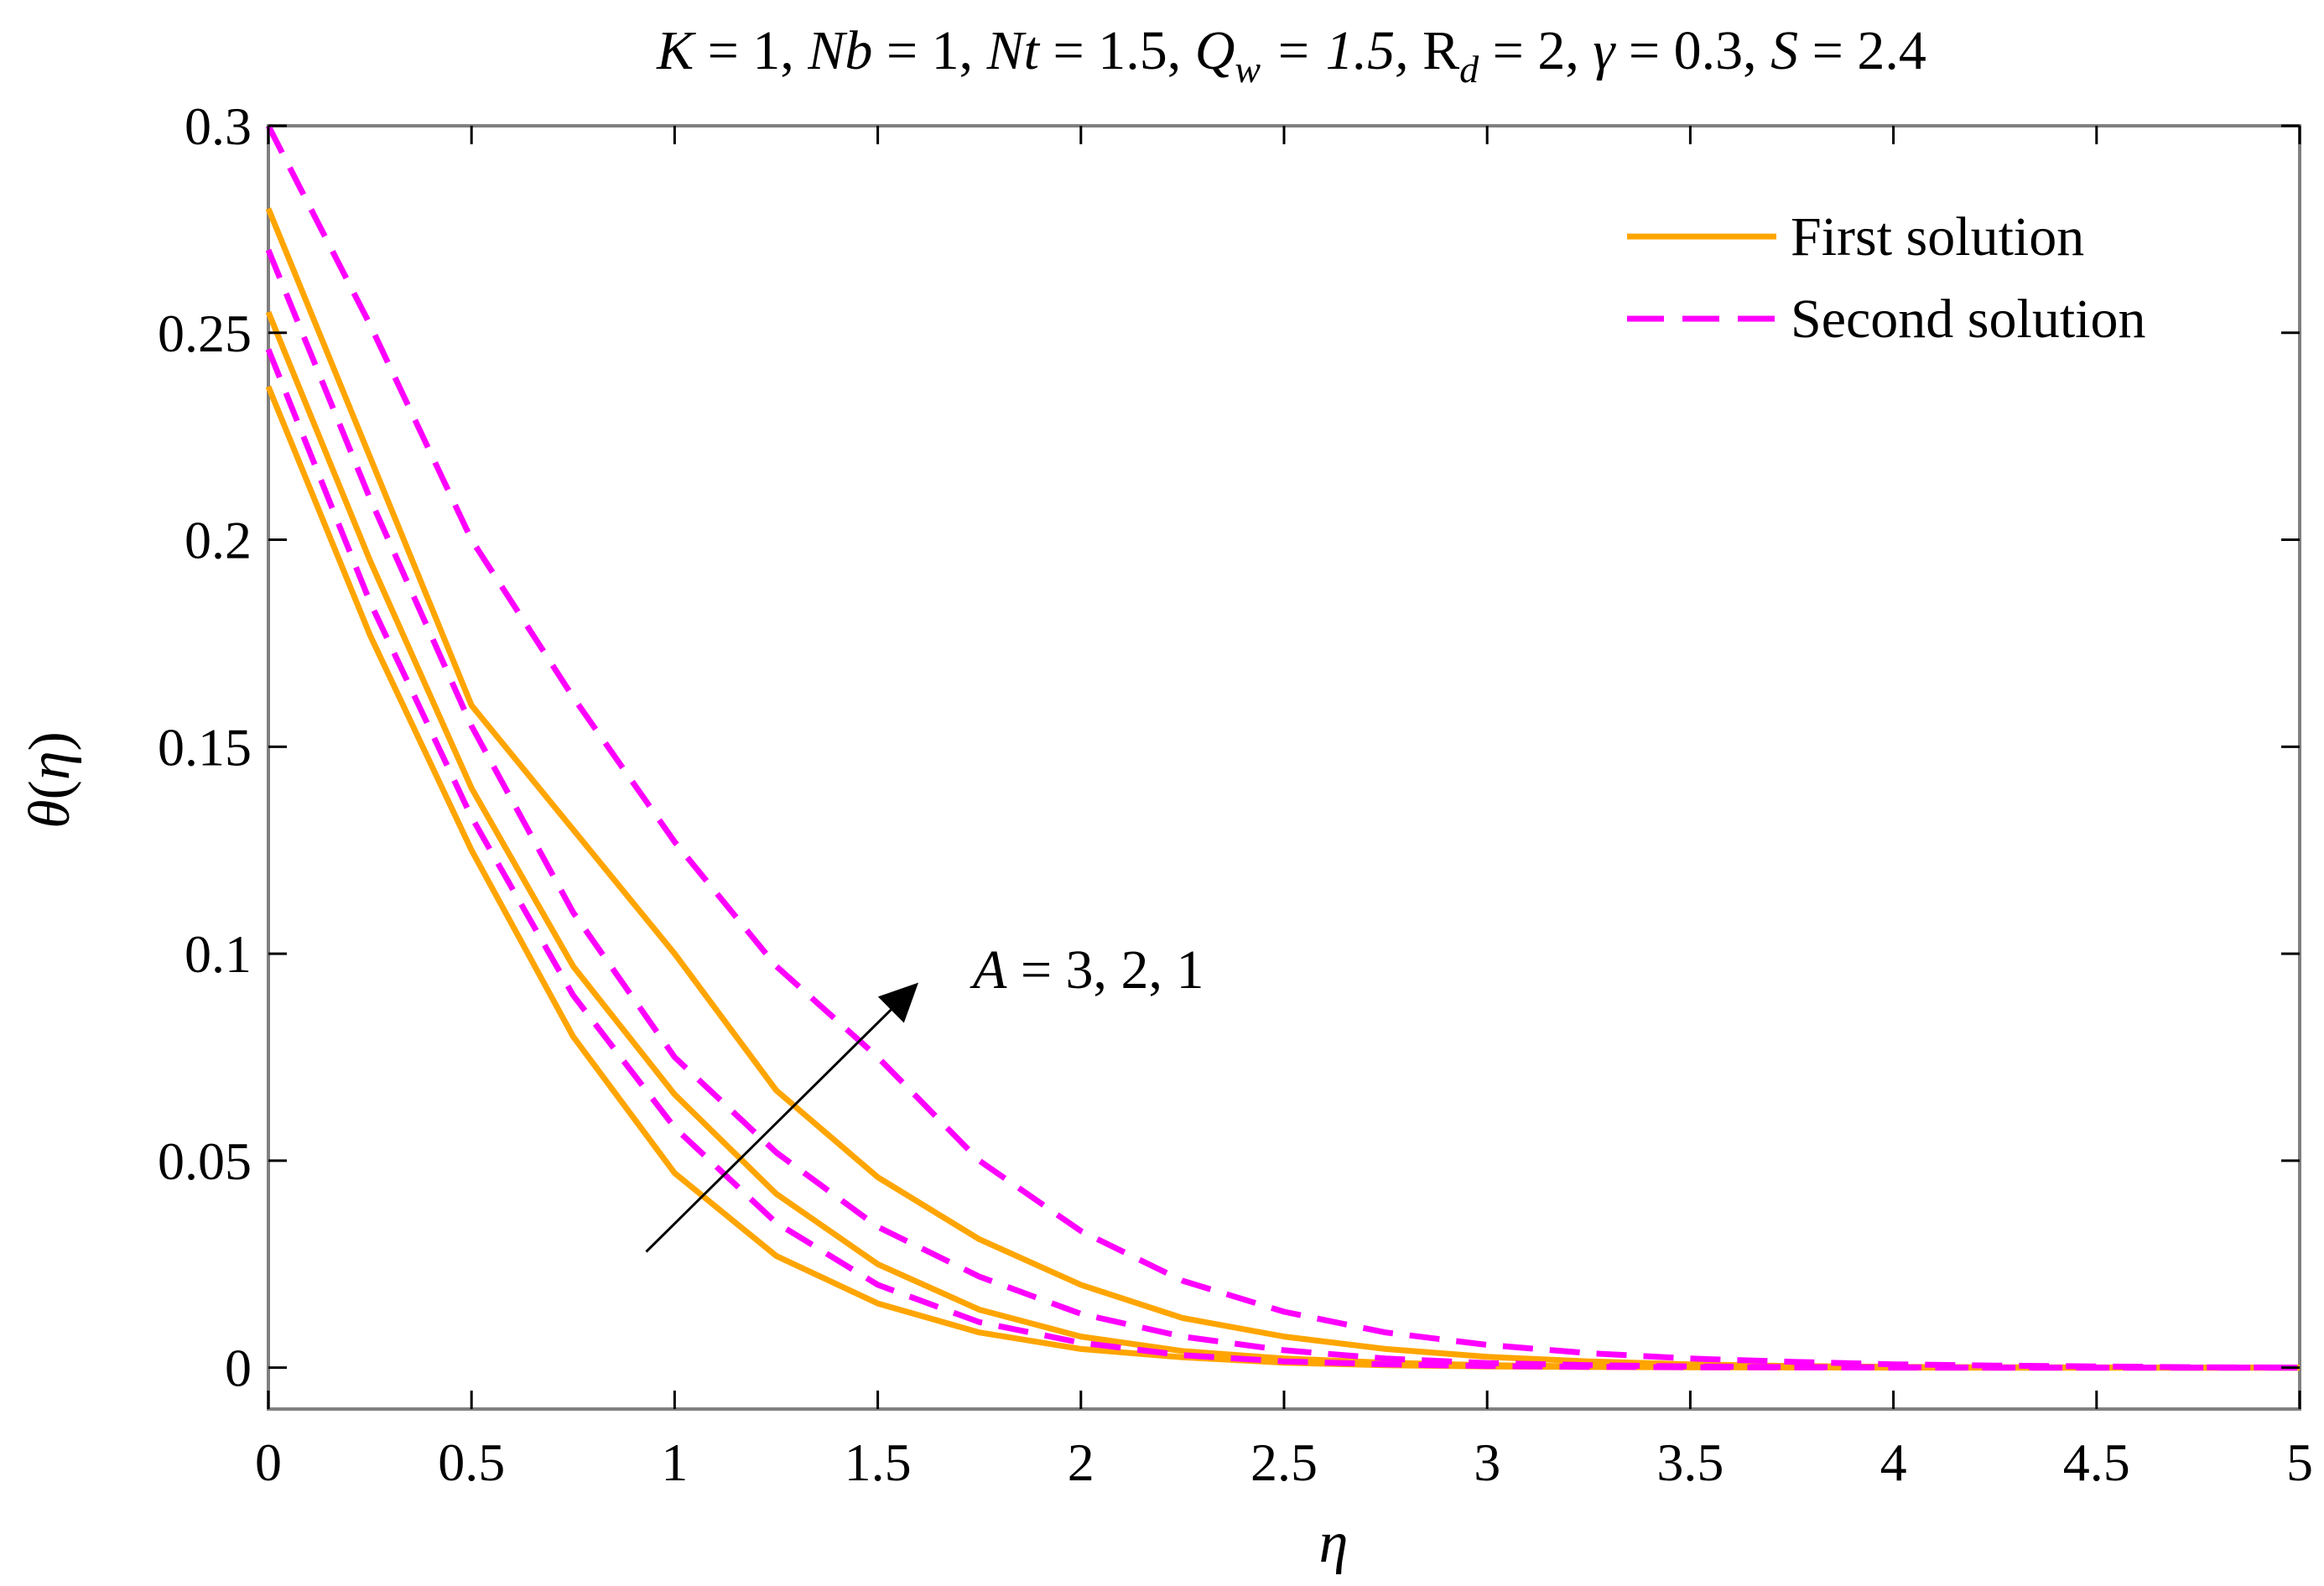 The height and width of the screenshot is (1586, 2324). I want to click on y-tick-label: 0.1, so click(218, 954).